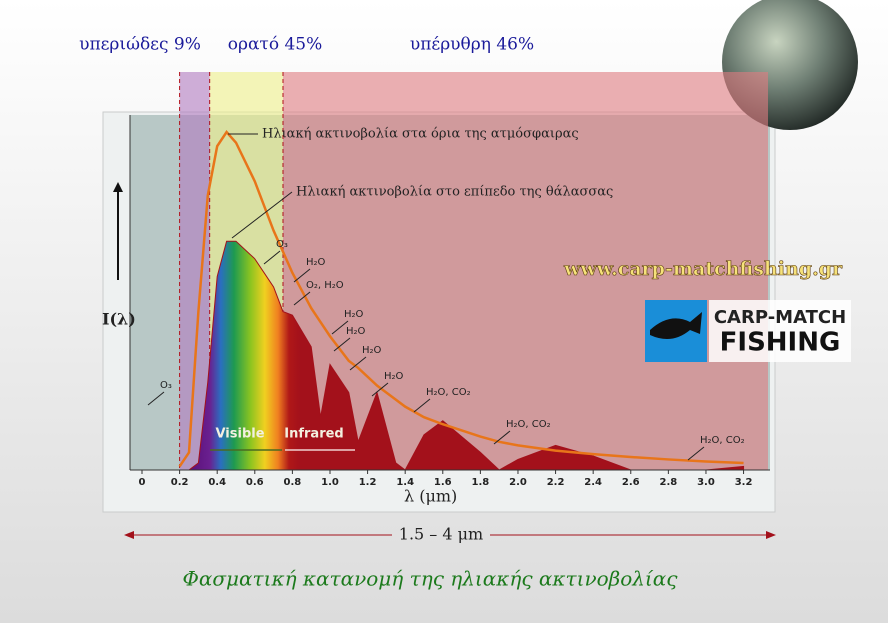 The width and height of the screenshot is (888, 627). Describe the element at coordinates (255, 482) in the screenshot. I see `x-tick-label: 0.6` at that location.